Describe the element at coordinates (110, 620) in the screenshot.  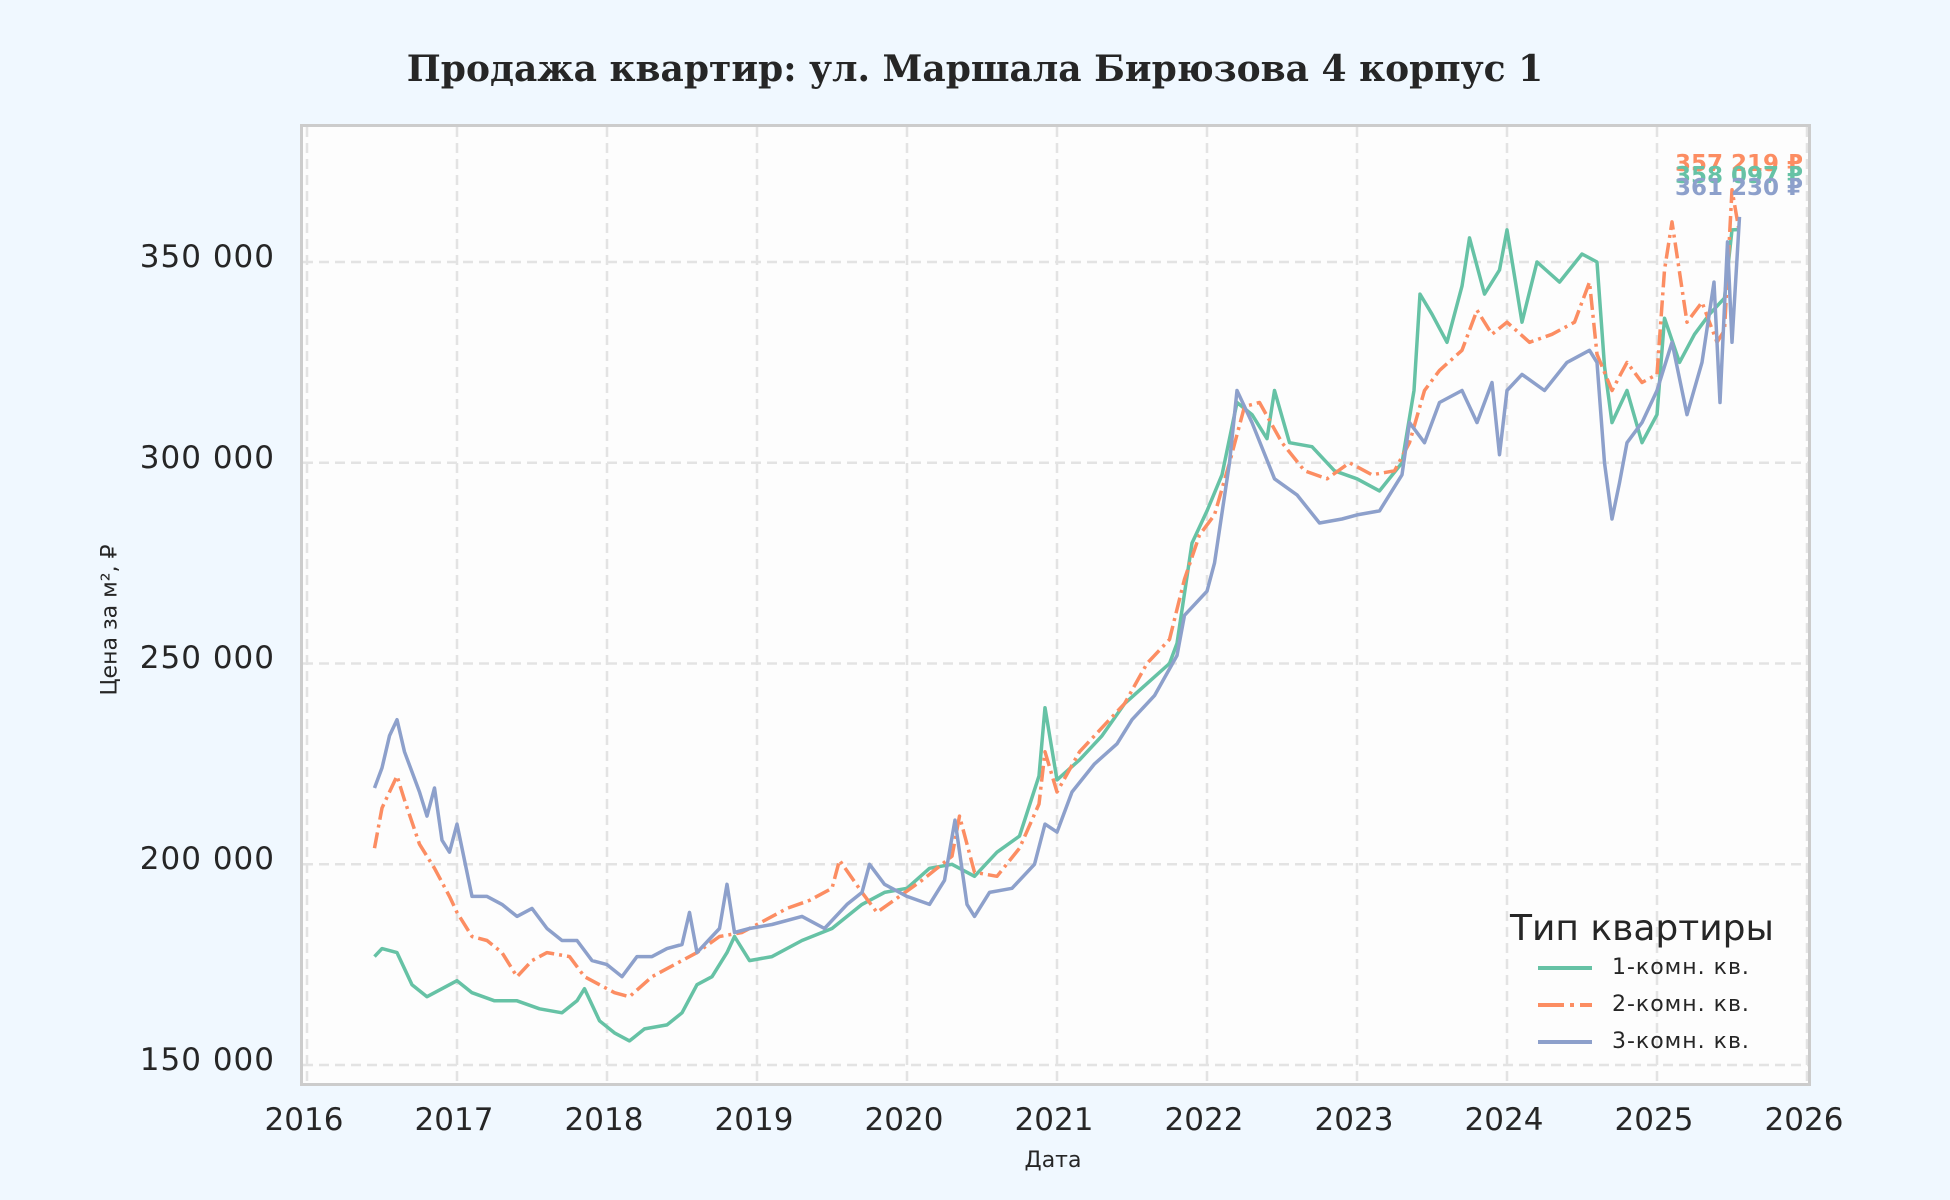
I see `y-axis-label: Цена за м², ₽` at that location.